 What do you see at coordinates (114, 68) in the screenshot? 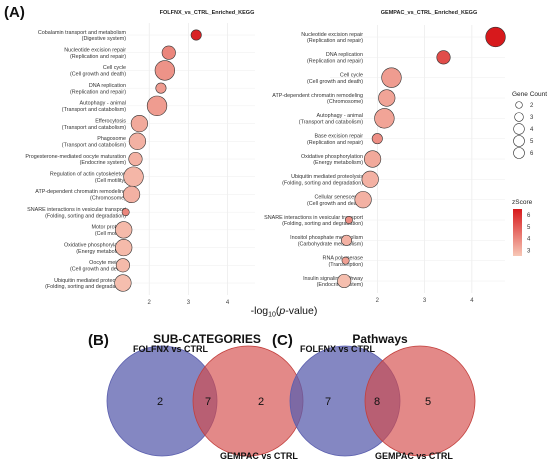
I see `folfnx-term-label: Cell cycle` at bounding box center [114, 68].